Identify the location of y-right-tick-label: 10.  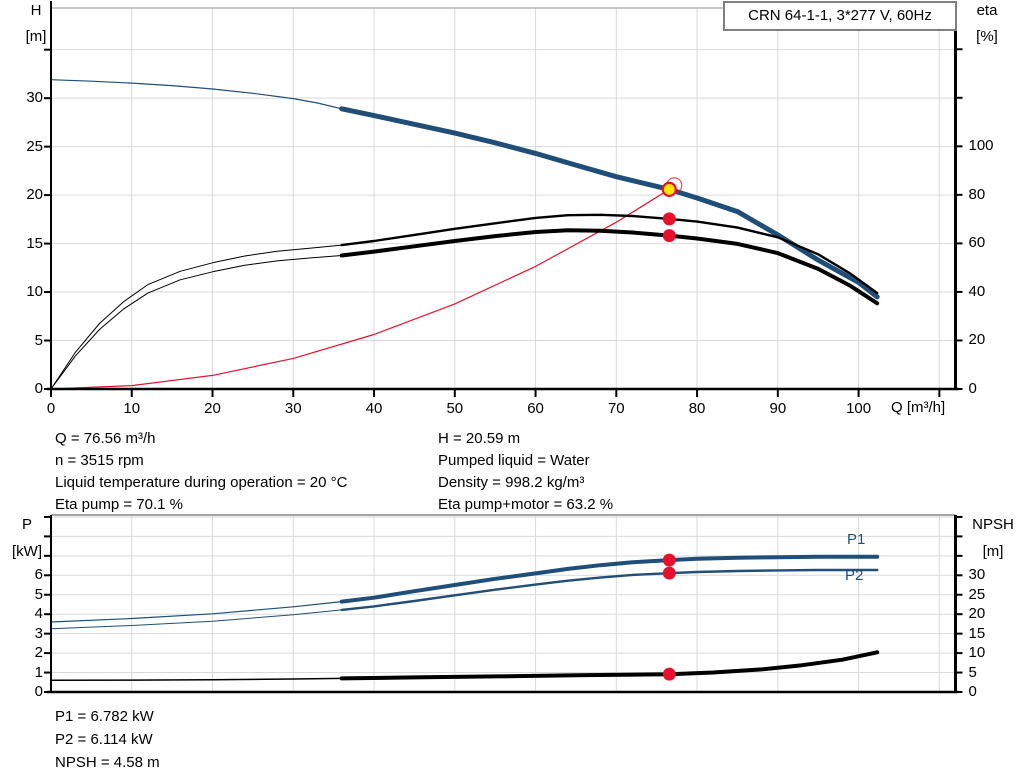
(977, 653).